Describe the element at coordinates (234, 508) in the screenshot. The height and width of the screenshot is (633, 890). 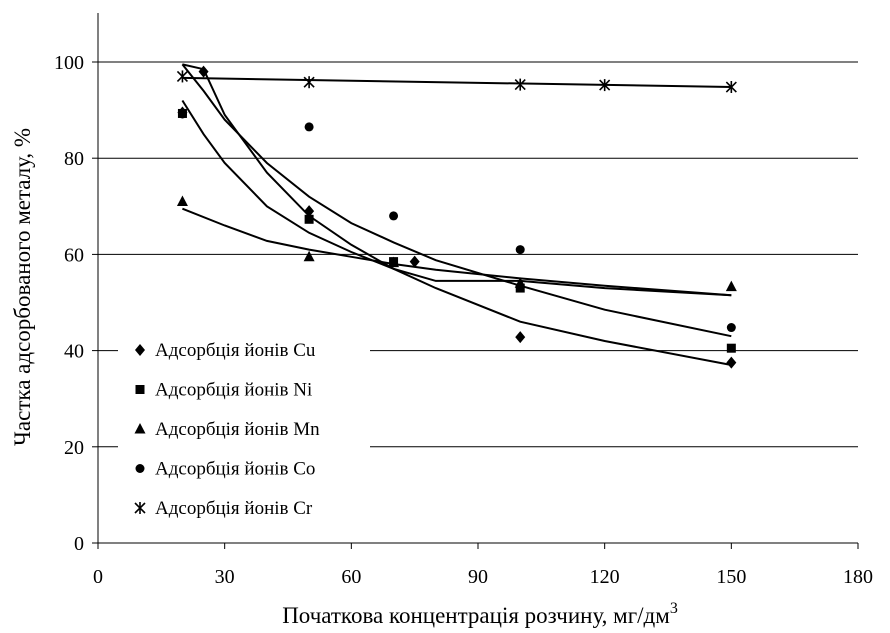
I see `legend-label: Адсорбція йонів Cr` at that location.